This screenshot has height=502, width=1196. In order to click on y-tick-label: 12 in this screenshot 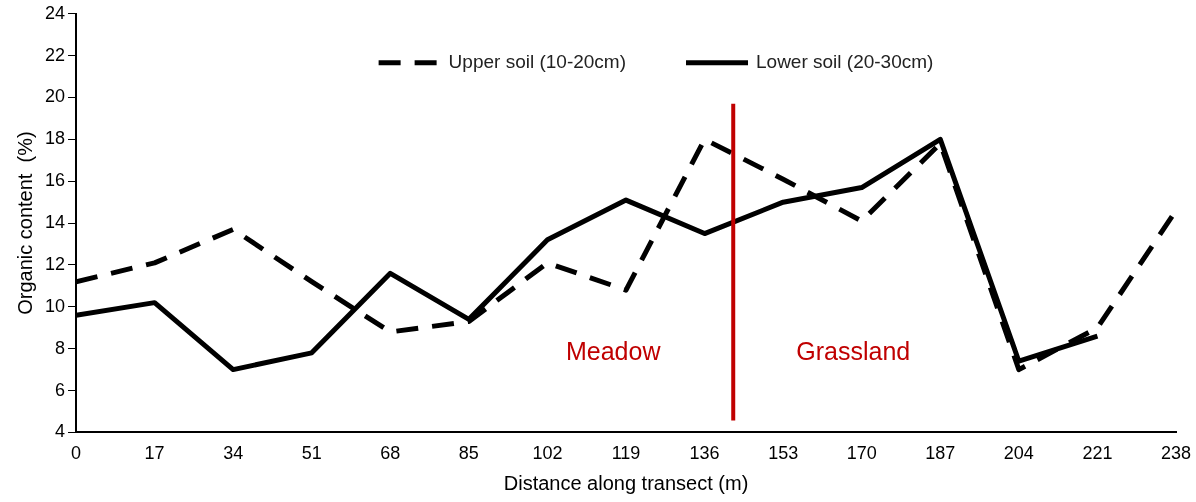, I will do `click(55, 263)`.